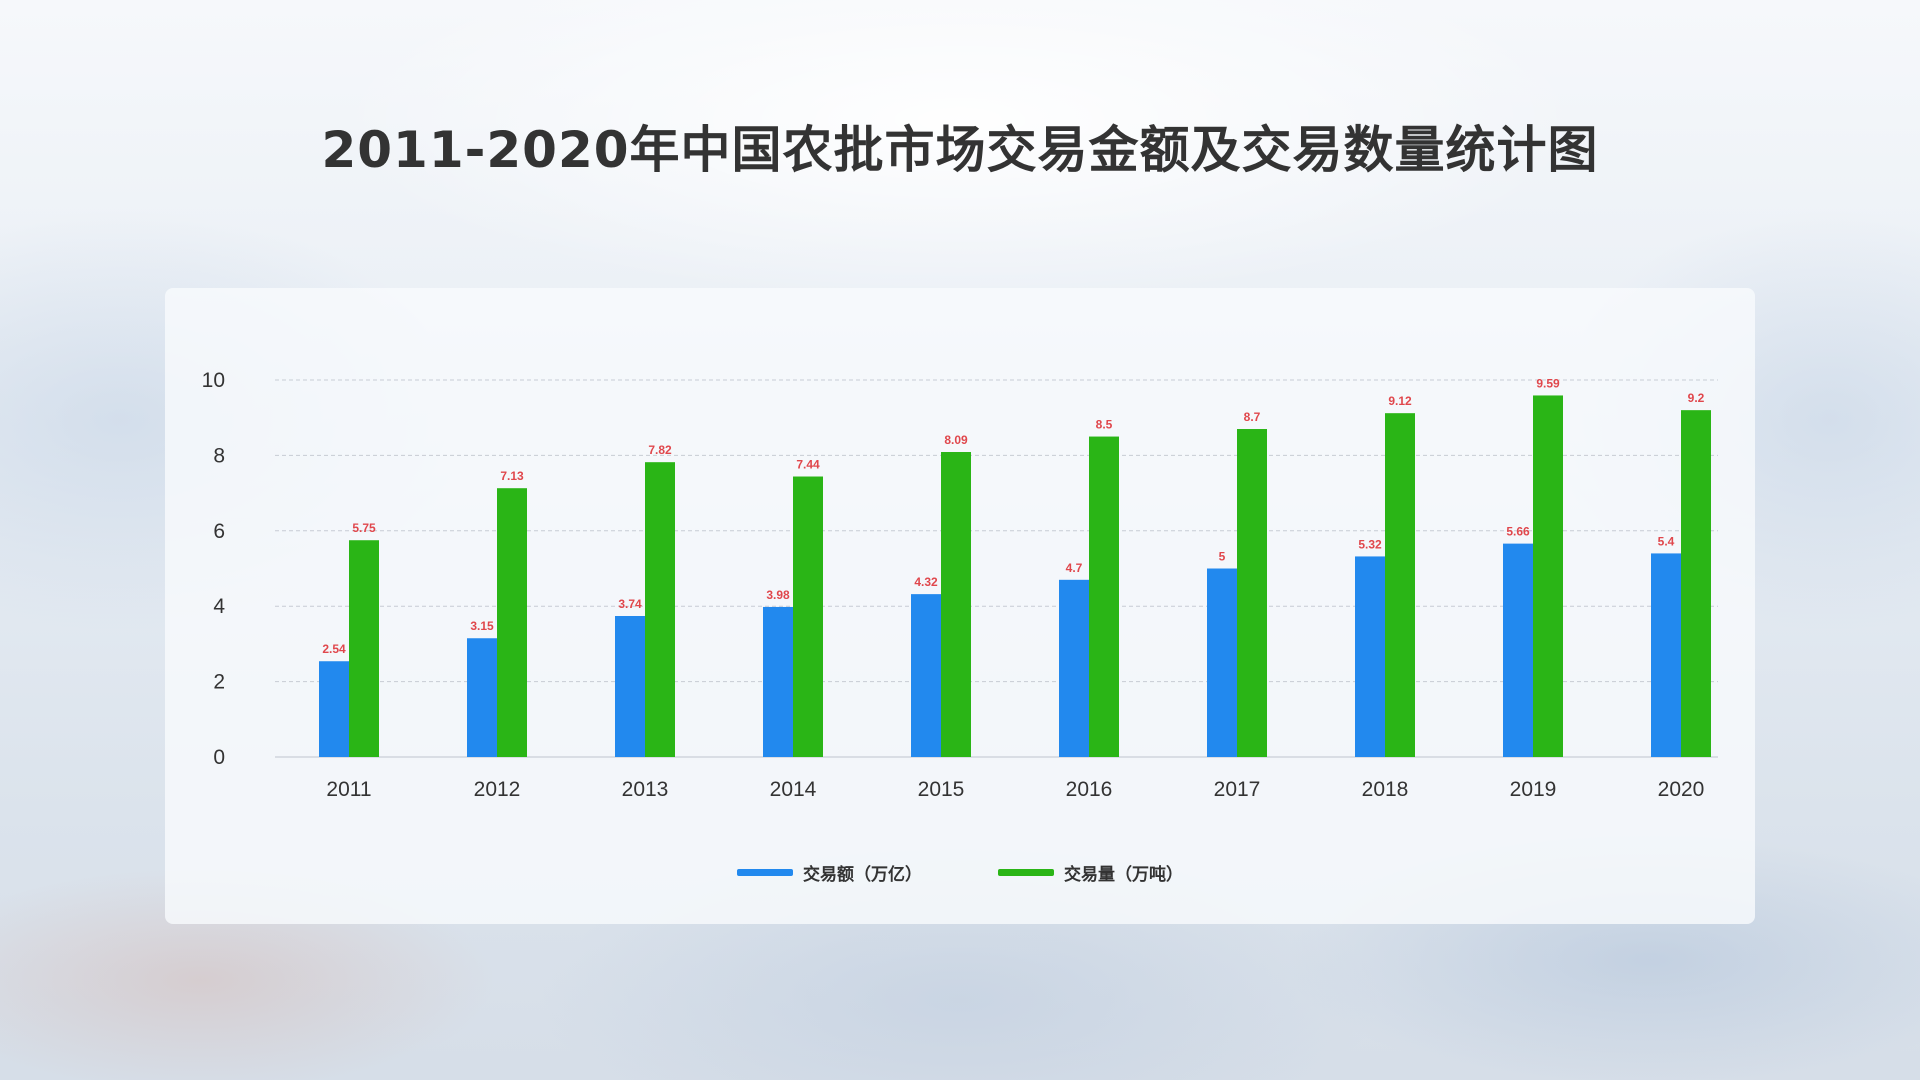 Image resolution: width=1920 pixels, height=1080 pixels. Describe the element at coordinates (214, 569) in the screenshot. I see `y-axis-ticks: 0 2 4 6 8 10` at that location.